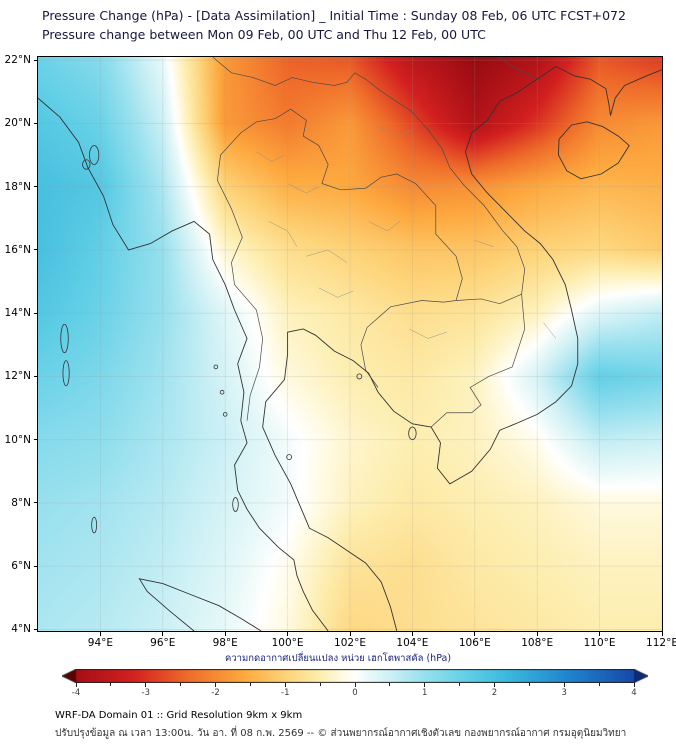 The width and height of the screenshot is (676, 756). What do you see at coordinates (355, 676) in the screenshot?
I see `colorbar` at bounding box center [355, 676].